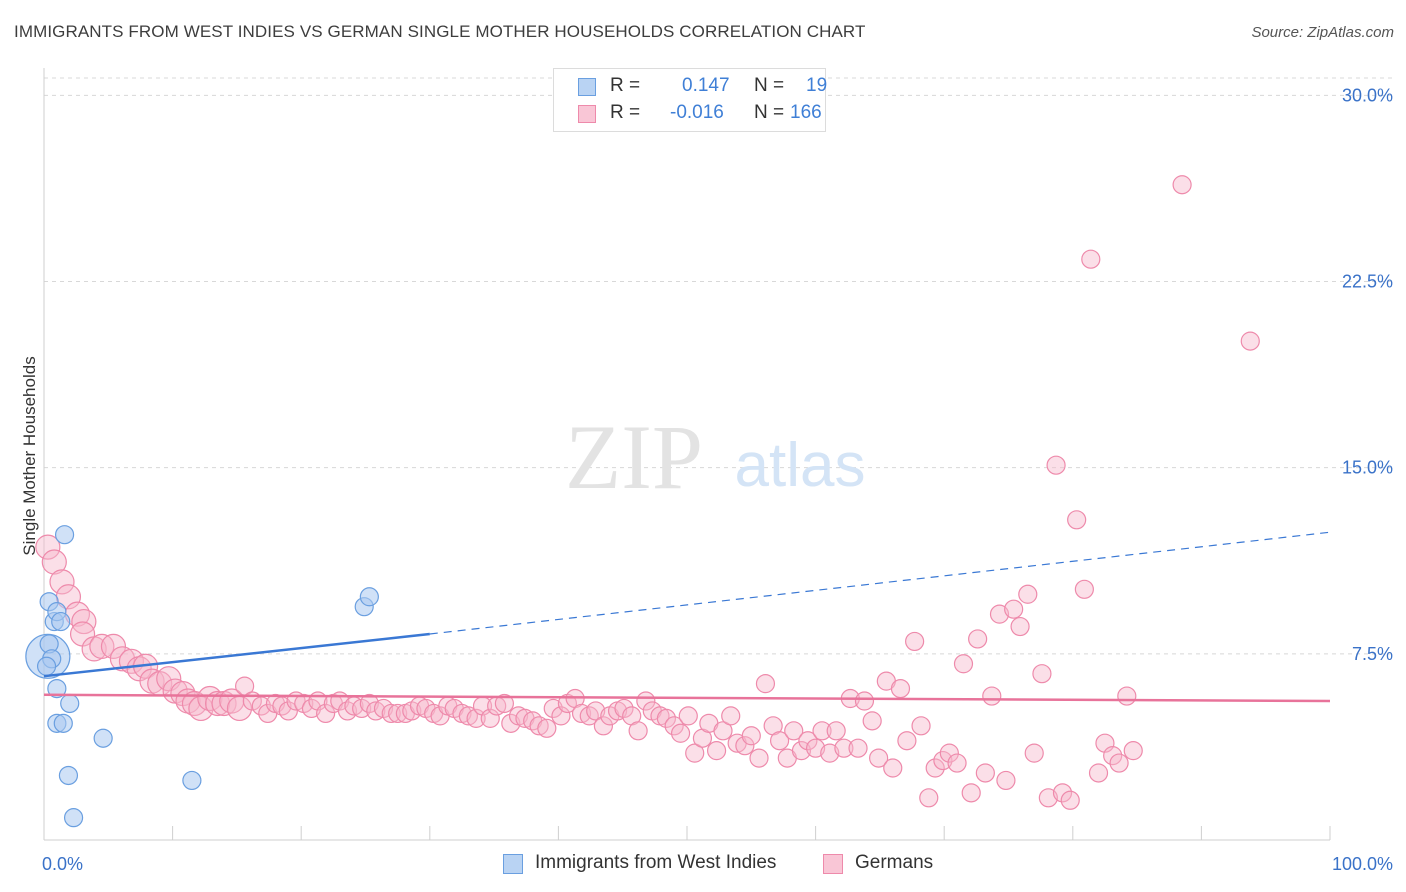  What do you see at coordinates (690, 100) in the screenshot?
I see `correlation-legend: R = 0.147 N = 19 R = -0.016 N = 166` at bounding box center [690, 100].